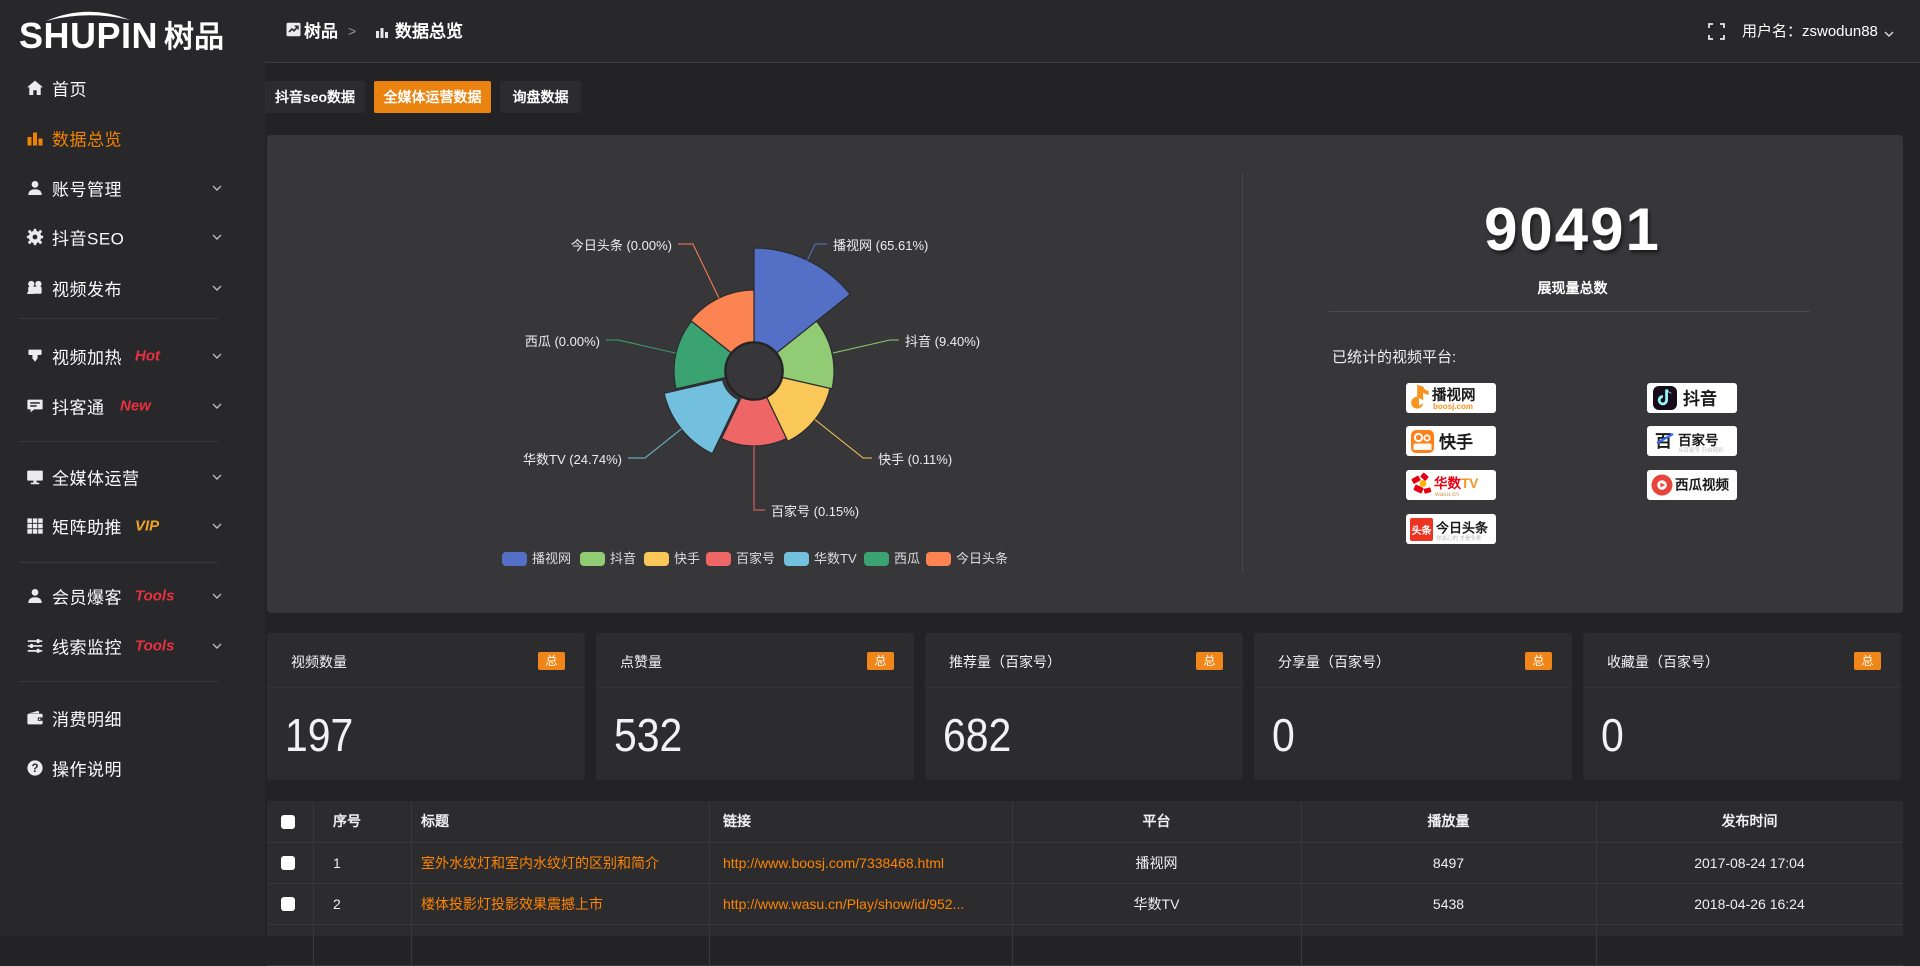 The width and height of the screenshot is (1920, 966). What do you see at coordinates (1700, 399) in the screenshot?
I see `svg-text: 抖音` at bounding box center [1700, 399].